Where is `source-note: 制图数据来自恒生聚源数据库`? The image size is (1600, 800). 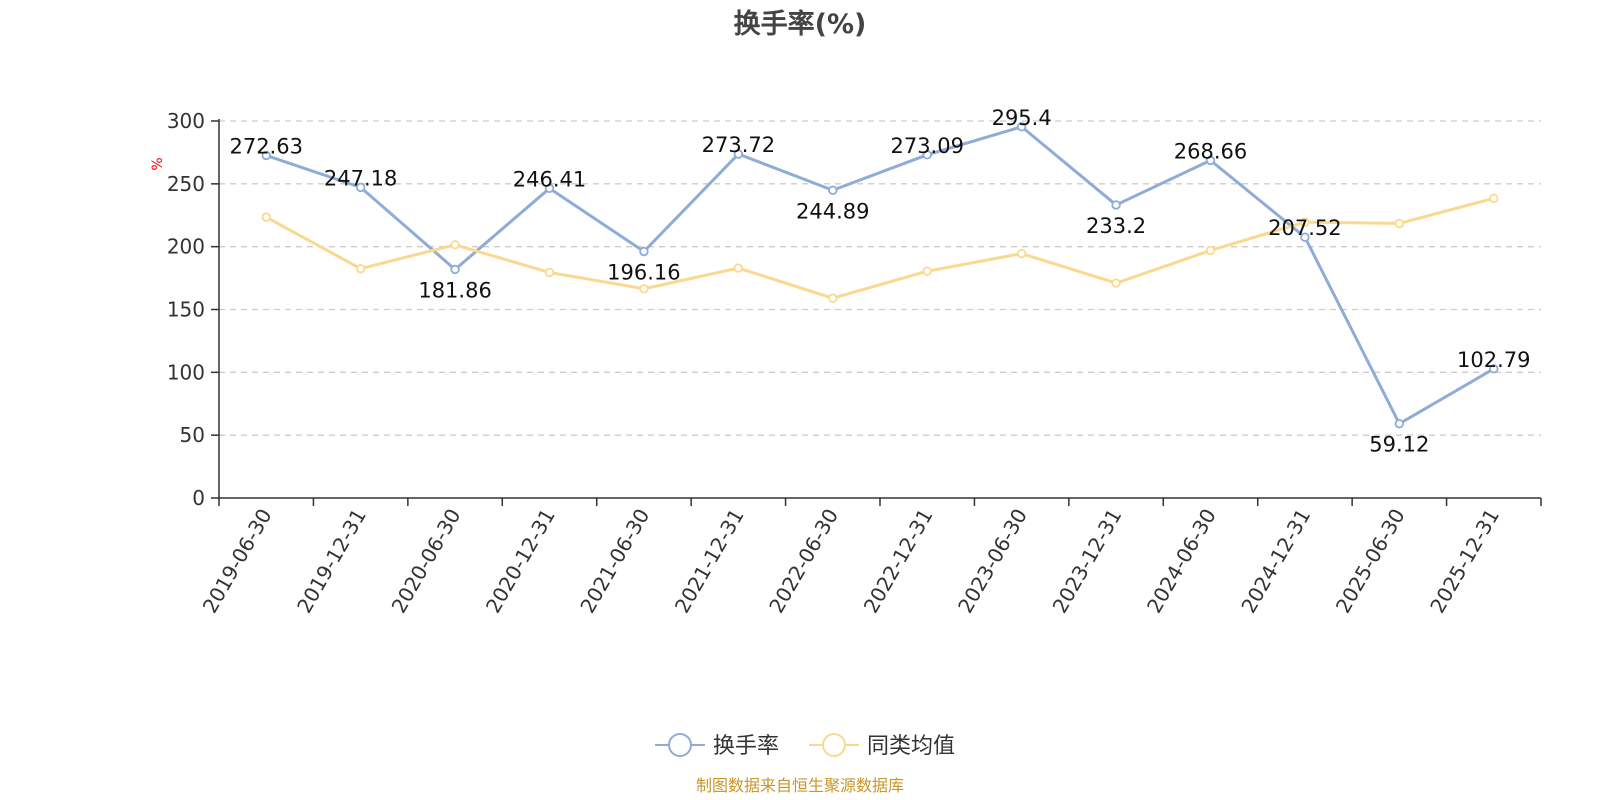
source-note: 制图数据来自恒生聚源数据库 is located at coordinates (800, 785).